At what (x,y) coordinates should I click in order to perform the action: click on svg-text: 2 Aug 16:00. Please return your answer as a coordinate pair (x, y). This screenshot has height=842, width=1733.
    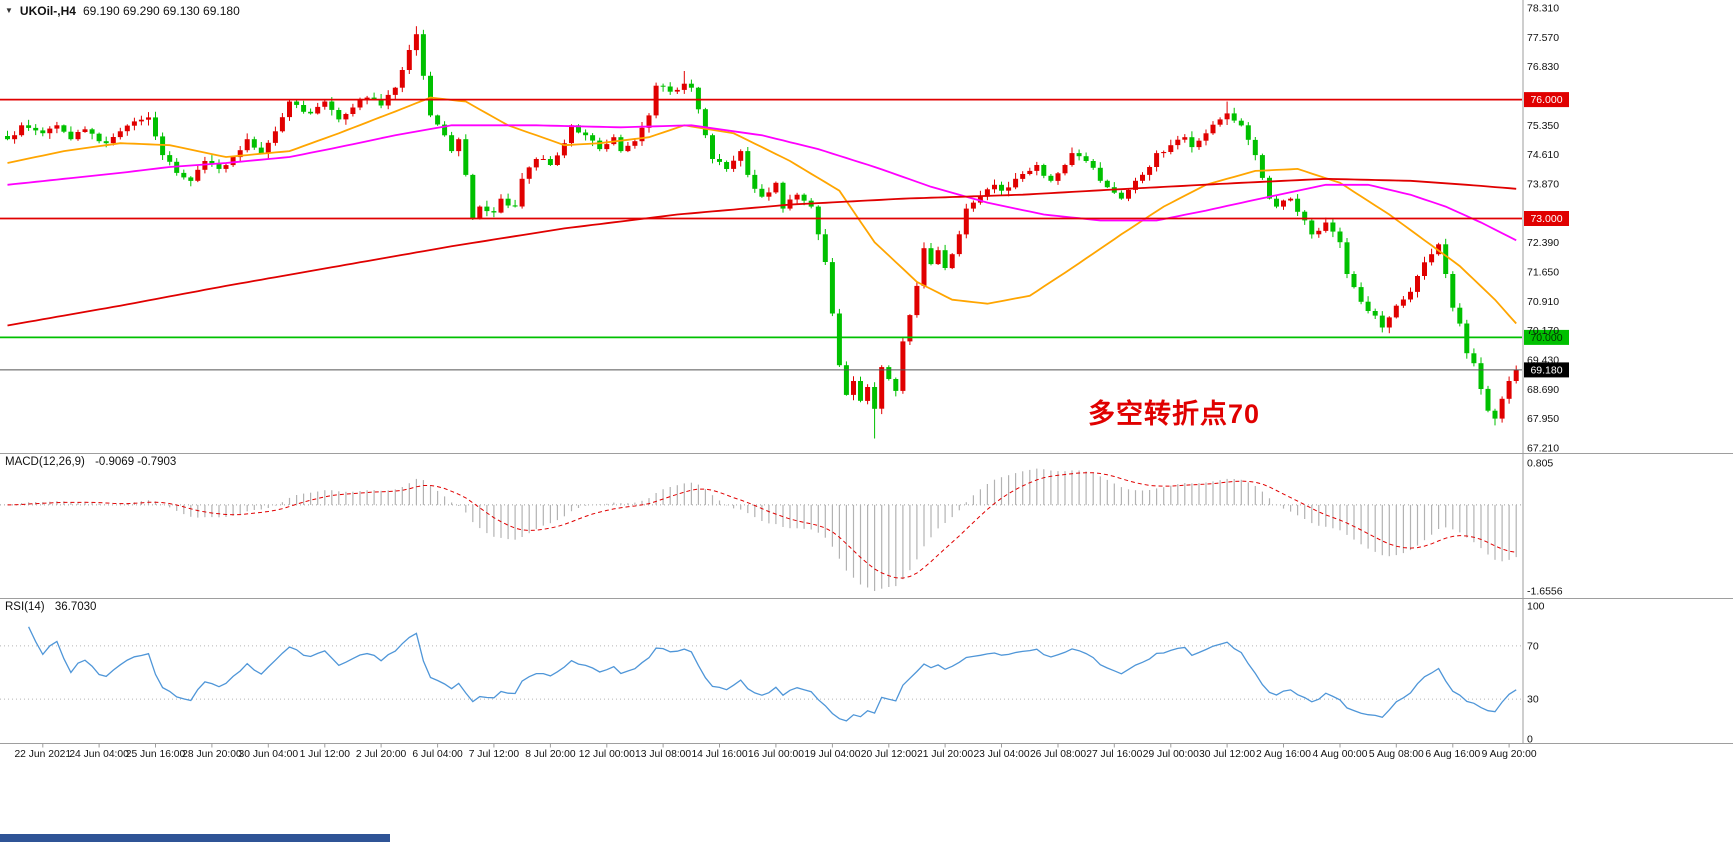
    Looking at the image, I should click on (1283, 754).